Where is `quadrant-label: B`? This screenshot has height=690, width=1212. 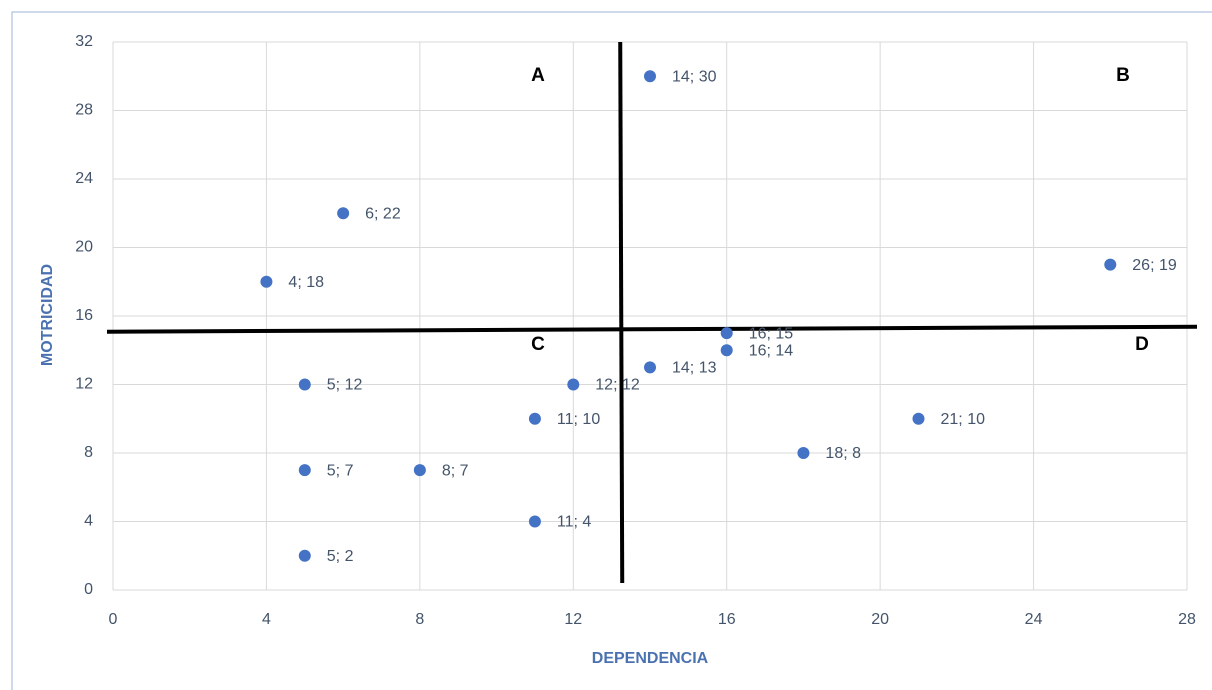
quadrant-label: B is located at coordinates (1123, 75).